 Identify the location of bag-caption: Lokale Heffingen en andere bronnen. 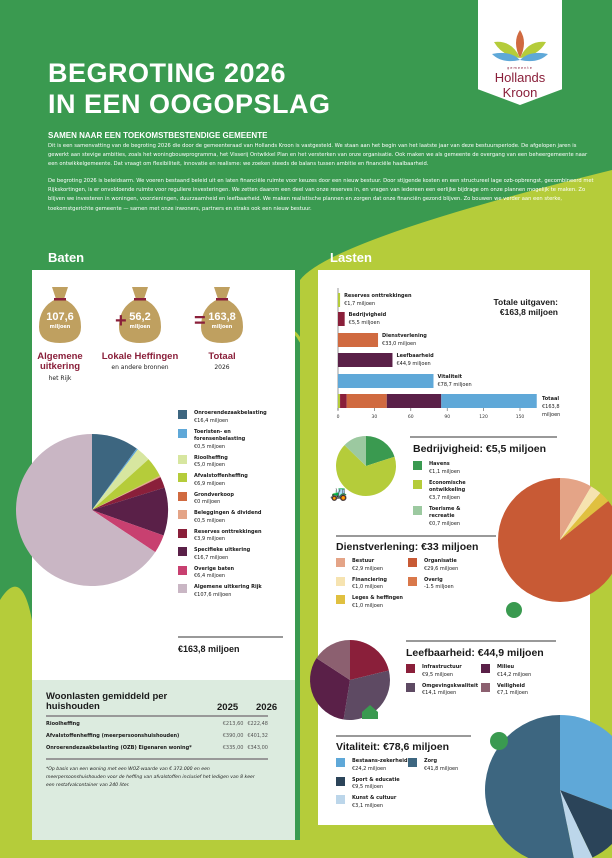
(140, 361).